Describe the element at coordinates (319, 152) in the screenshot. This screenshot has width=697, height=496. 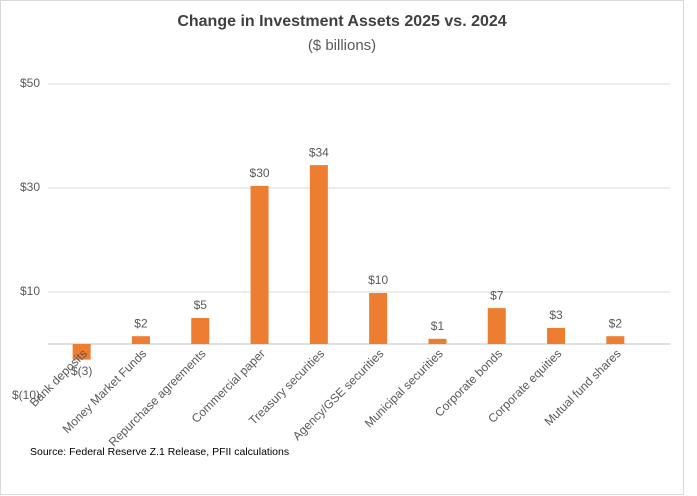
I see `value-label: $34` at that location.